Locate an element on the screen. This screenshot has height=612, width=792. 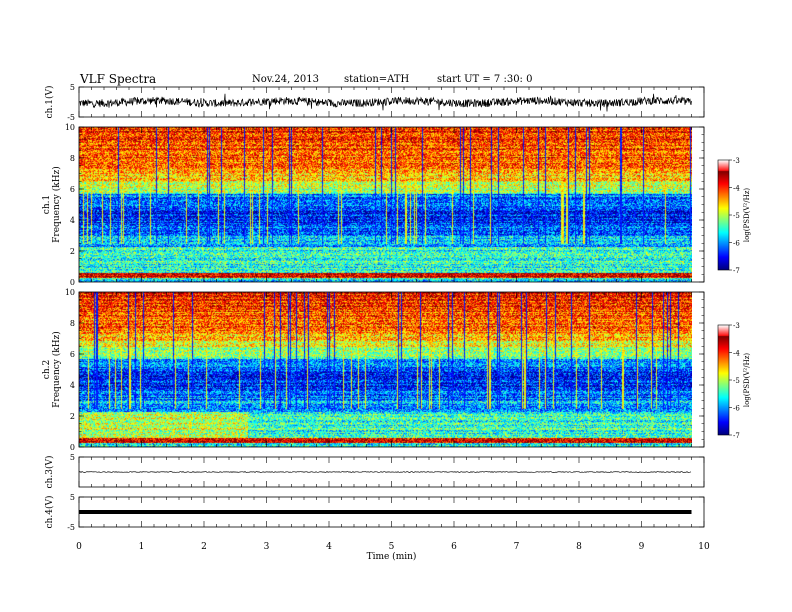
ch3-waveform-trace is located at coordinates (385, 472).